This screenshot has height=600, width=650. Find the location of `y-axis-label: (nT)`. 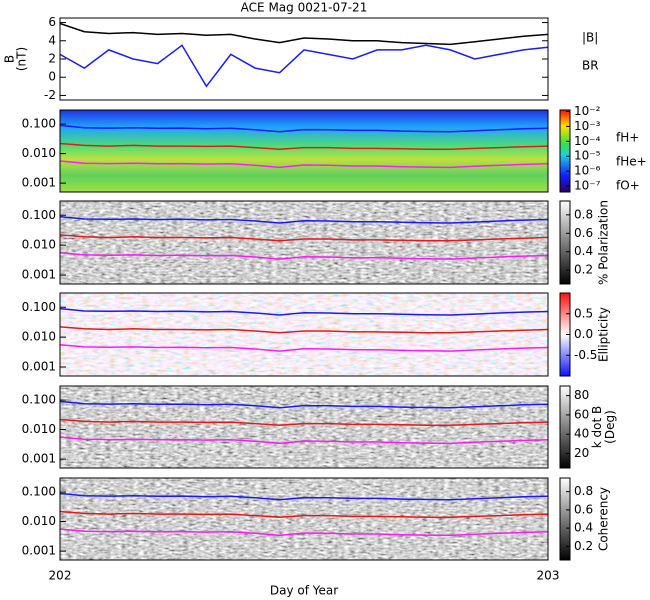

y-axis-label: (nT) is located at coordinates (22, 59).